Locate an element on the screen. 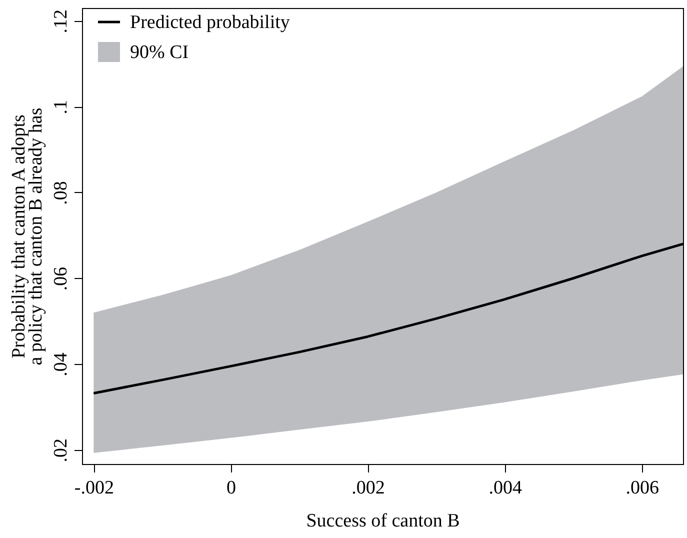 The height and width of the screenshot is (538, 687). y-tick-label: .1 is located at coordinates (61, 107).